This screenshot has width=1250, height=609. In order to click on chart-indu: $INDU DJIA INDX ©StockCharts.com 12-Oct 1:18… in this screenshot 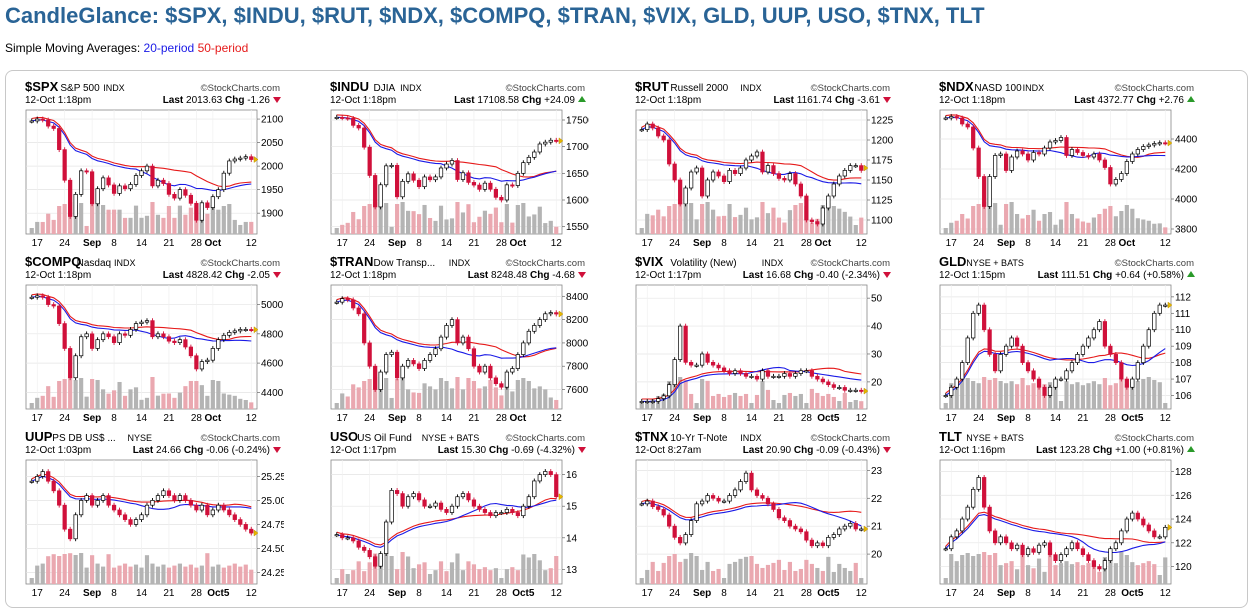, I will do `click(458, 165)`.